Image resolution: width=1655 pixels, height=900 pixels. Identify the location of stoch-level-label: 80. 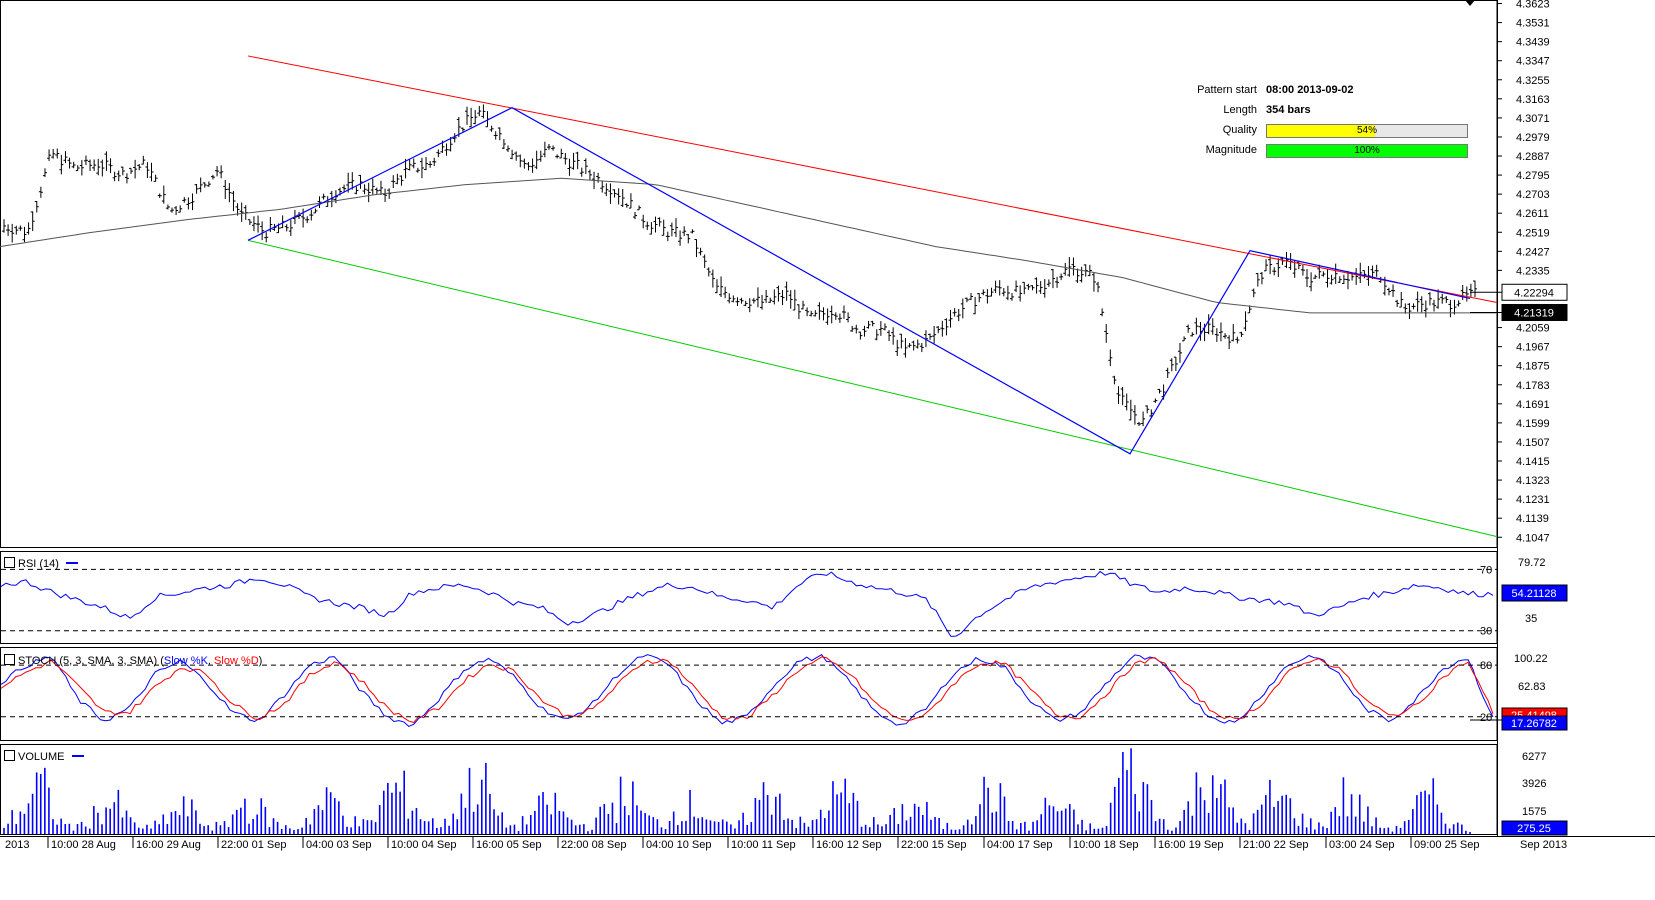
(1486, 666).